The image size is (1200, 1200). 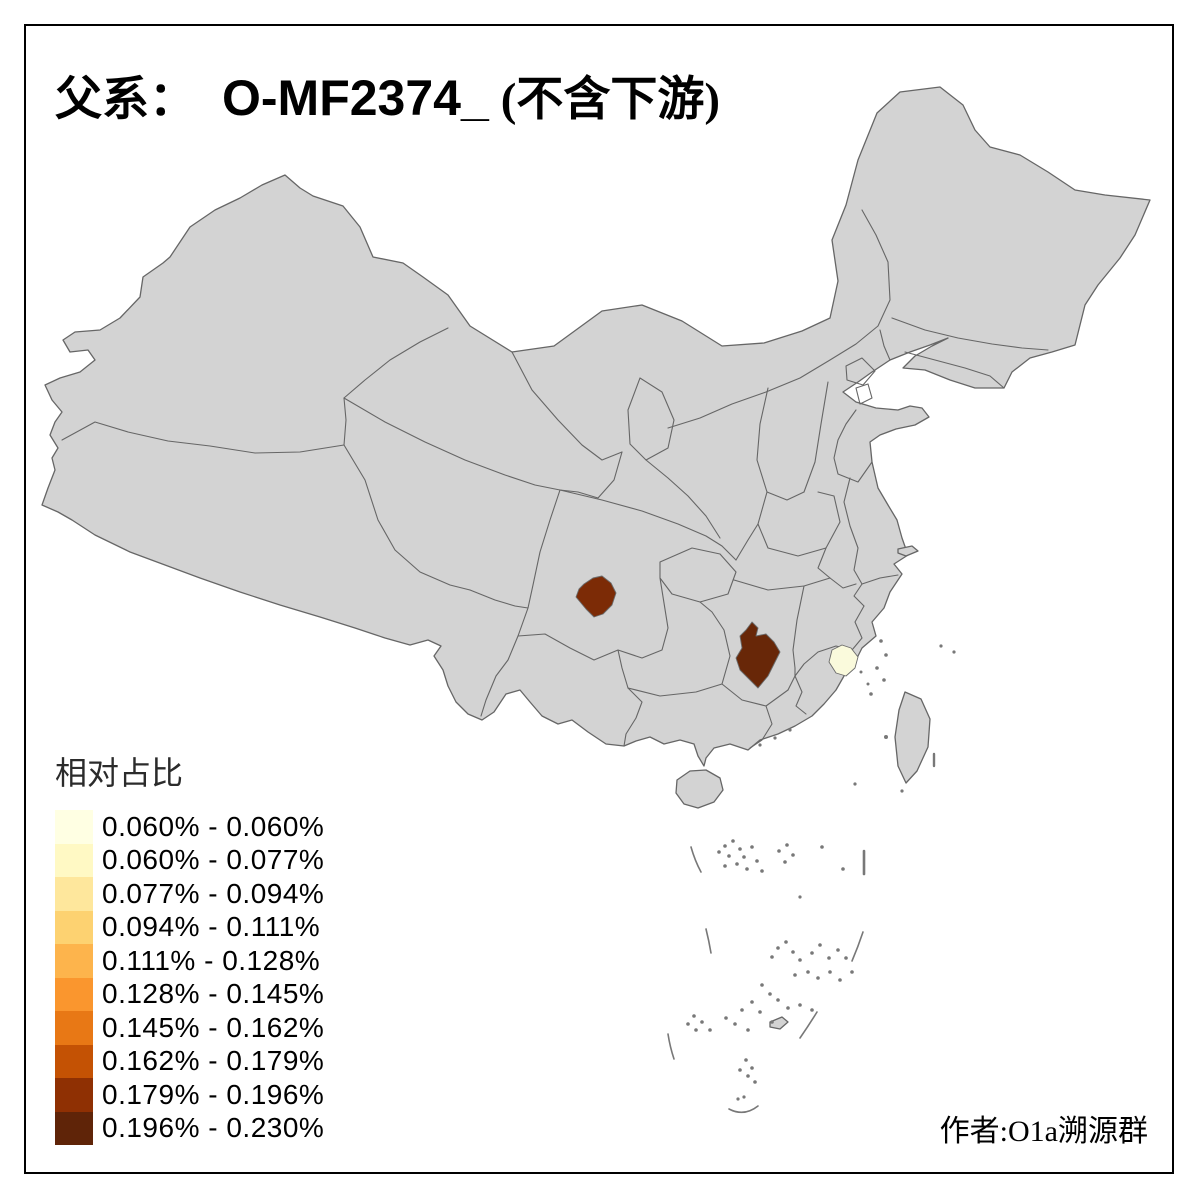 What do you see at coordinates (912, 737) in the screenshot?
I see `taiwan-island` at bounding box center [912, 737].